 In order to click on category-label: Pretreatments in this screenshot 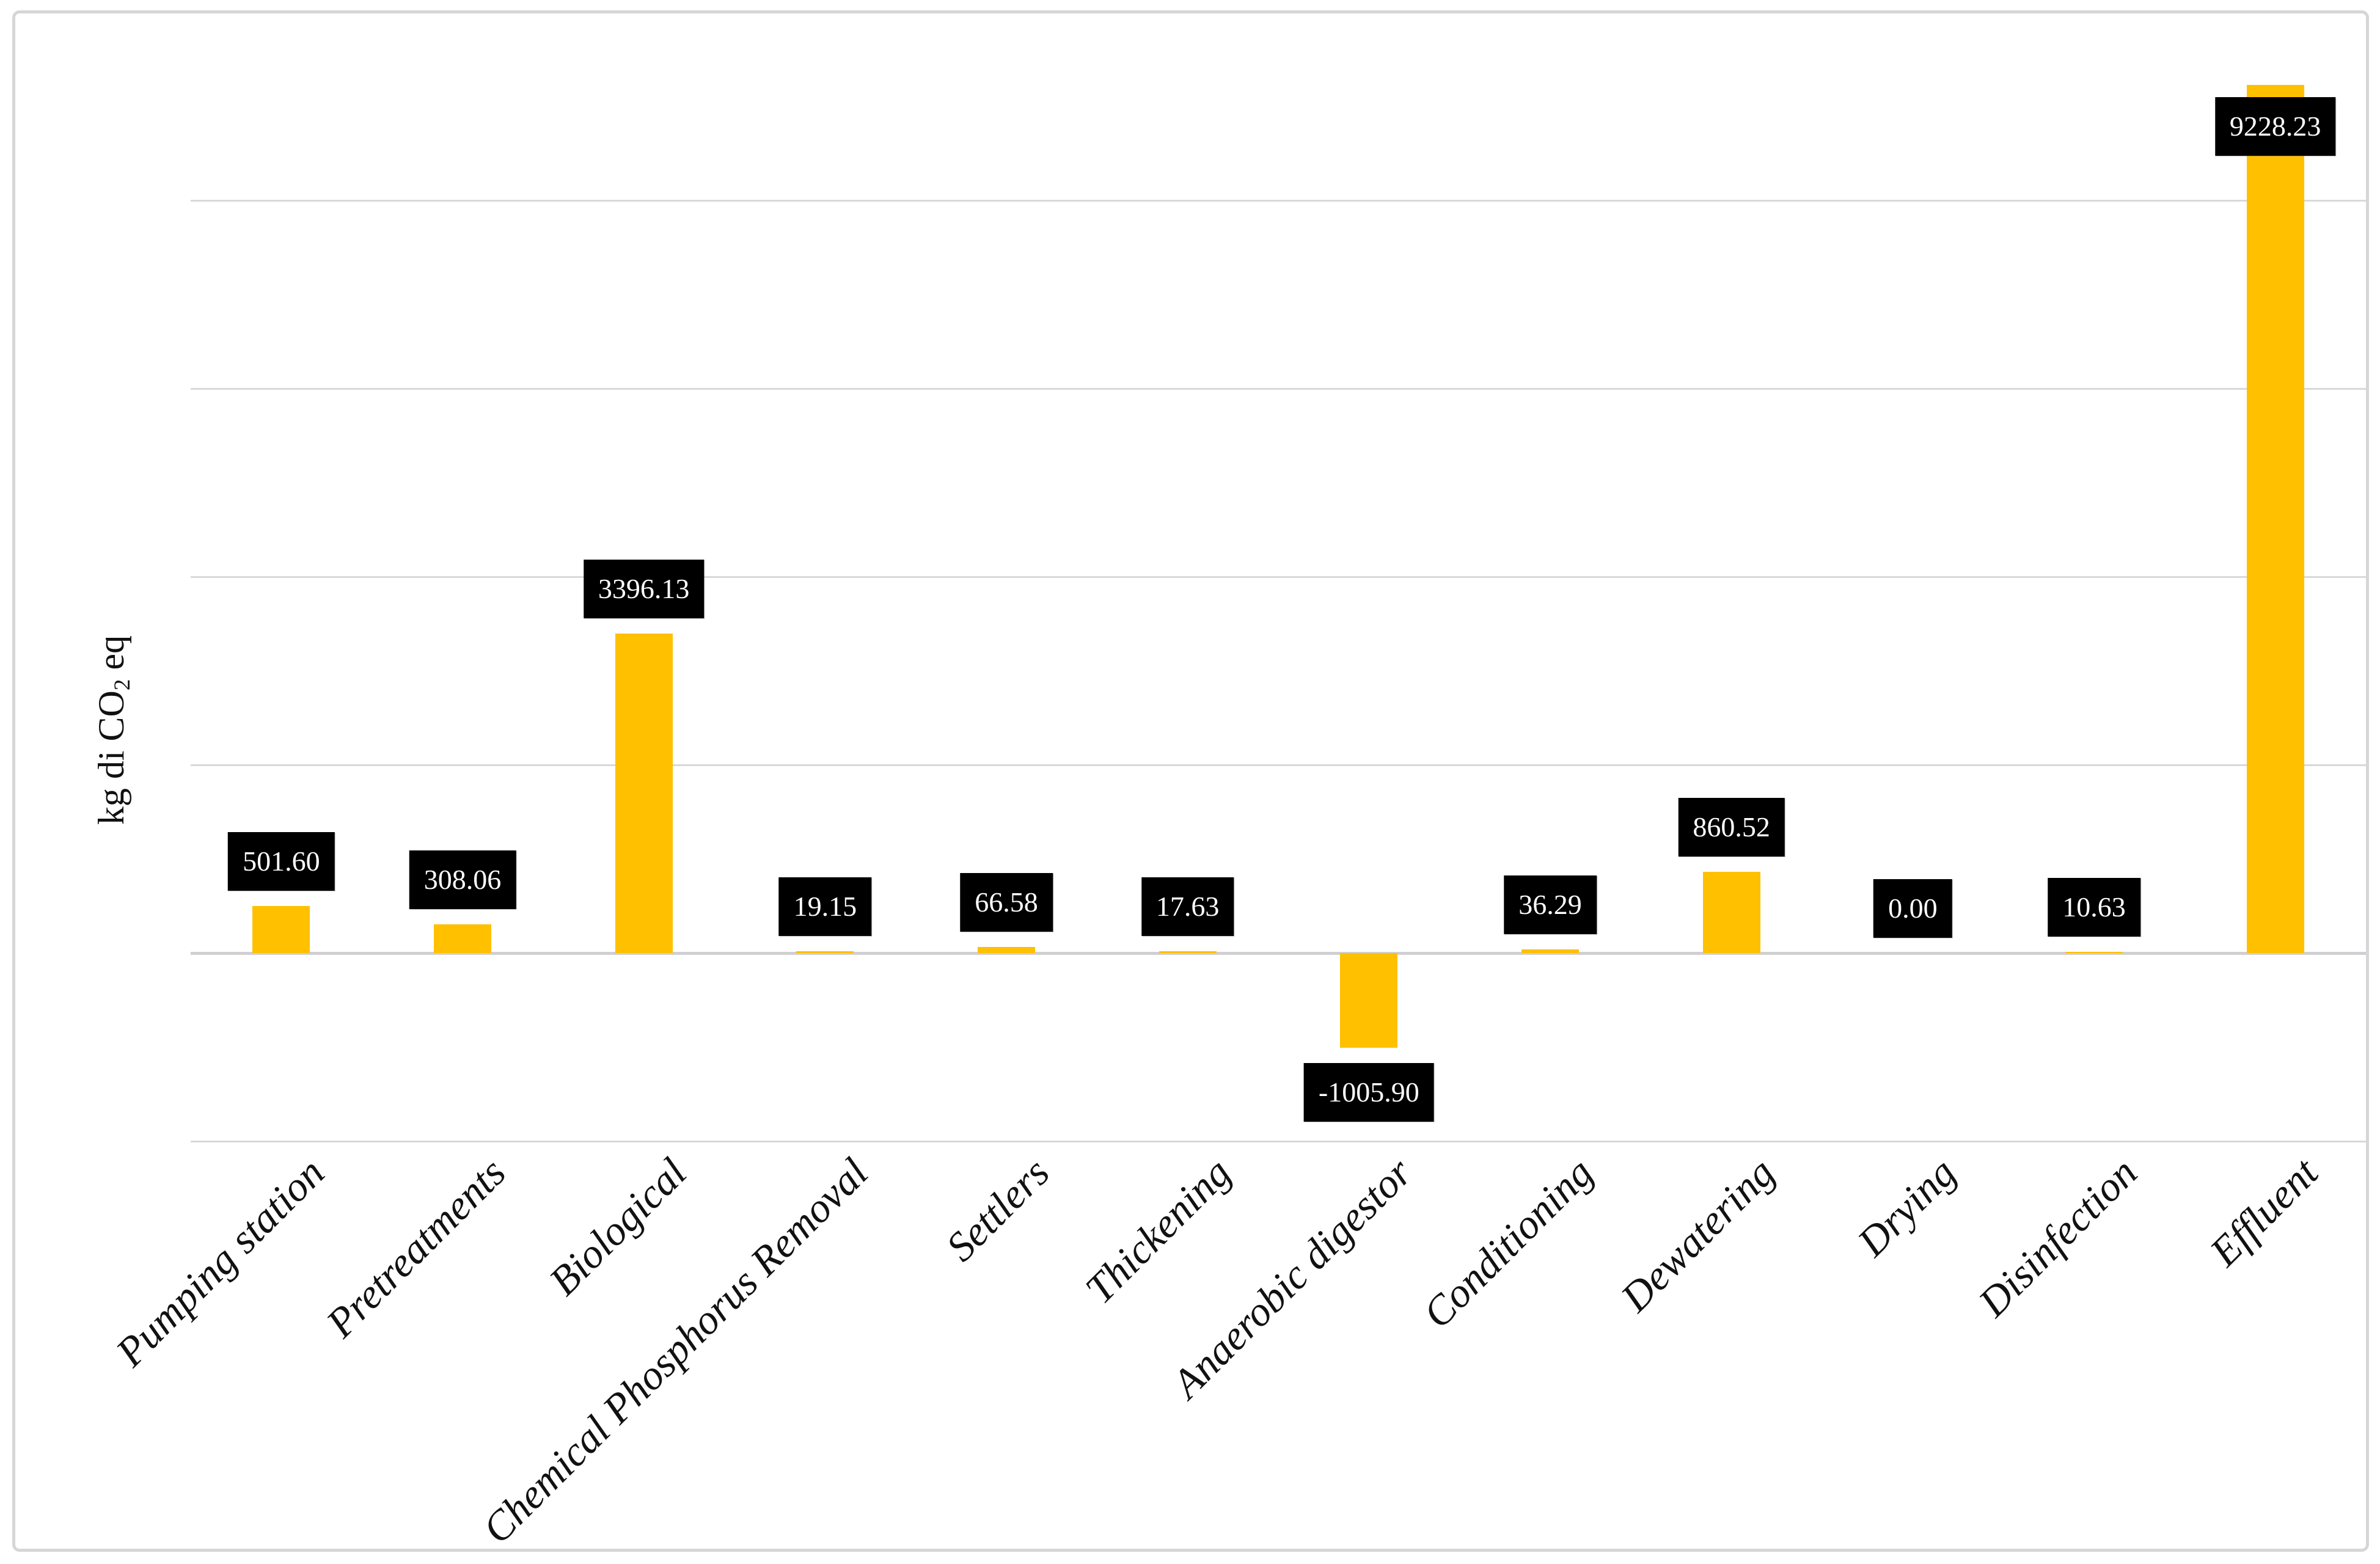, I will do `click(415, 1248)`.